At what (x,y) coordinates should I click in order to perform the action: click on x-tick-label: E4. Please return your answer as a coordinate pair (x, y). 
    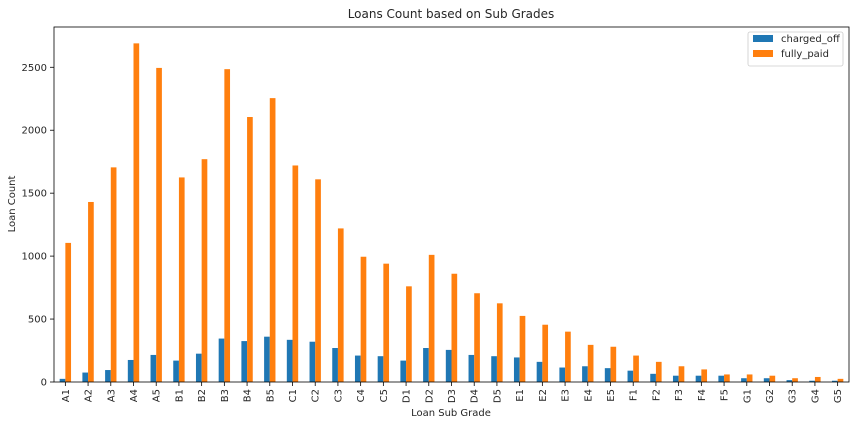
    Looking at the image, I should click on (588, 395).